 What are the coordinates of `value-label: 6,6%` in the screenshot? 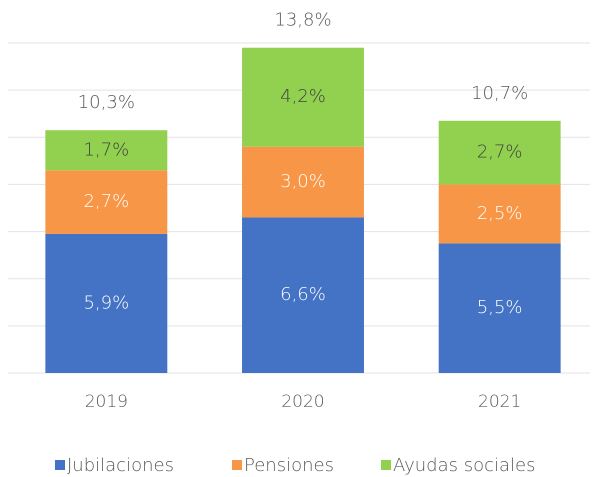 It's located at (303, 294).